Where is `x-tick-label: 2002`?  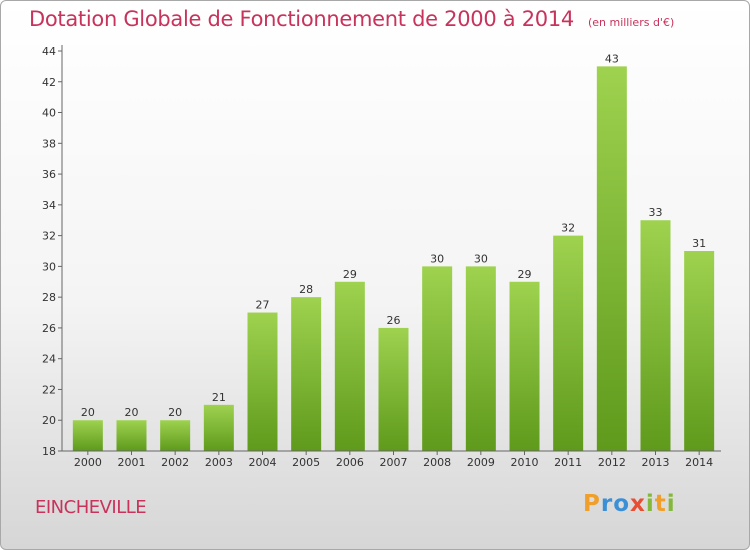 x-tick-label: 2002 is located at coordinates (175, 462).